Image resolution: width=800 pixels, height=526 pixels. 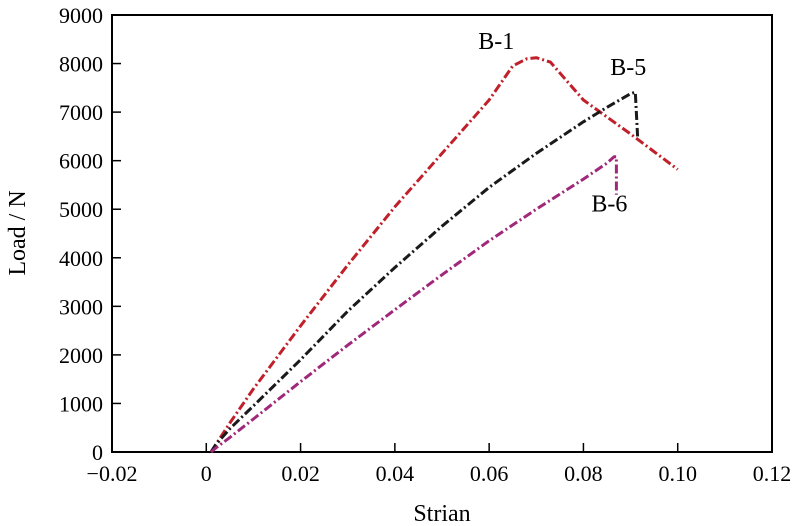 What do you see at coordinates (18, 232) in the screenshot?
I see `y-axis-title: Load / N` at bounding box center [18, 232].